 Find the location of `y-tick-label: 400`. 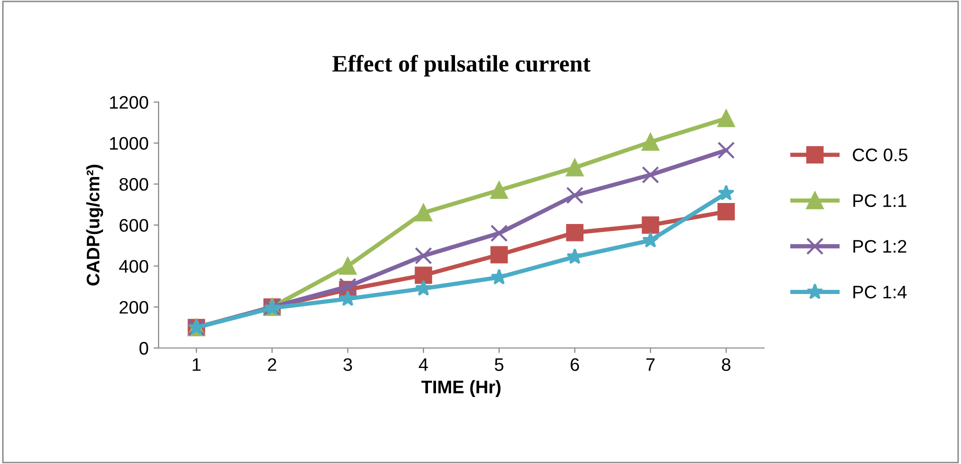

y-tick-label: 400 is located at coordinates (133, 266).